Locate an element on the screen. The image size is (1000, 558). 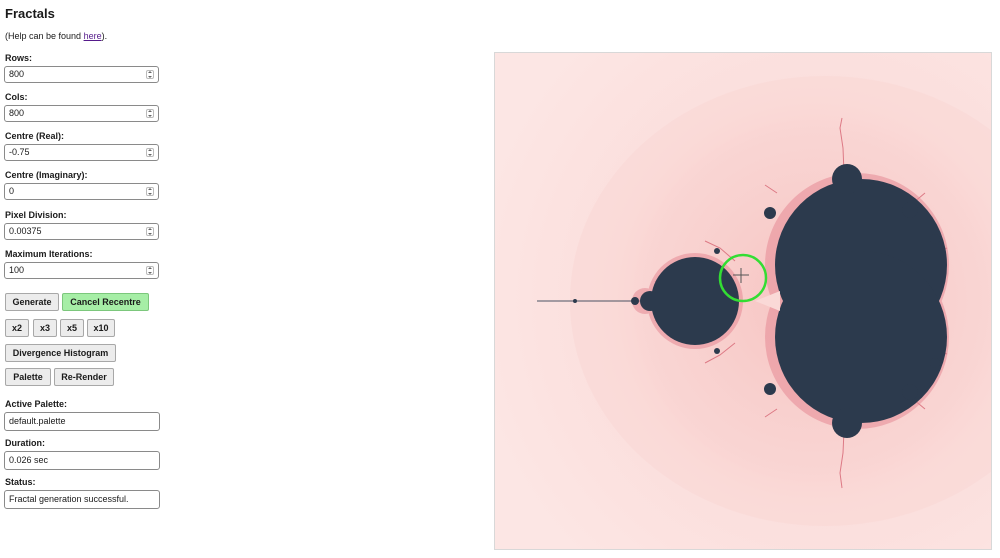
status-field: Fractal generation successful. is located at coordinates (82, 499).